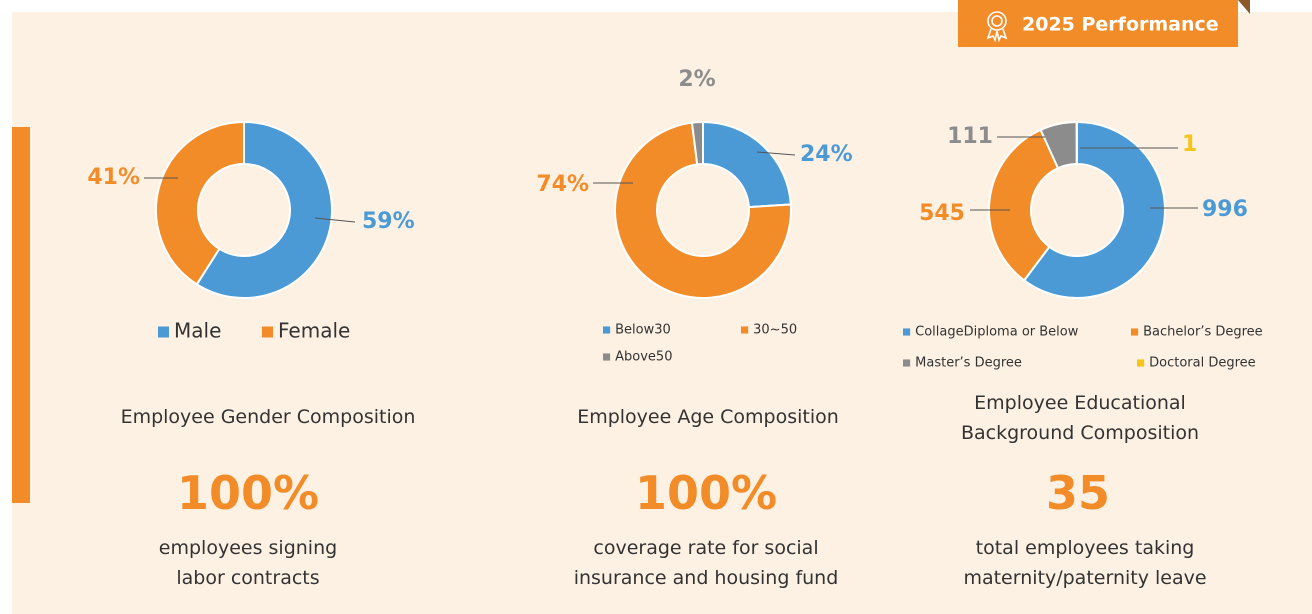  What do you see at coordinates (1202, 363) in the screenshot?
I see `legend-label: Doctoral Degree` at bounding box center [1202, 363].